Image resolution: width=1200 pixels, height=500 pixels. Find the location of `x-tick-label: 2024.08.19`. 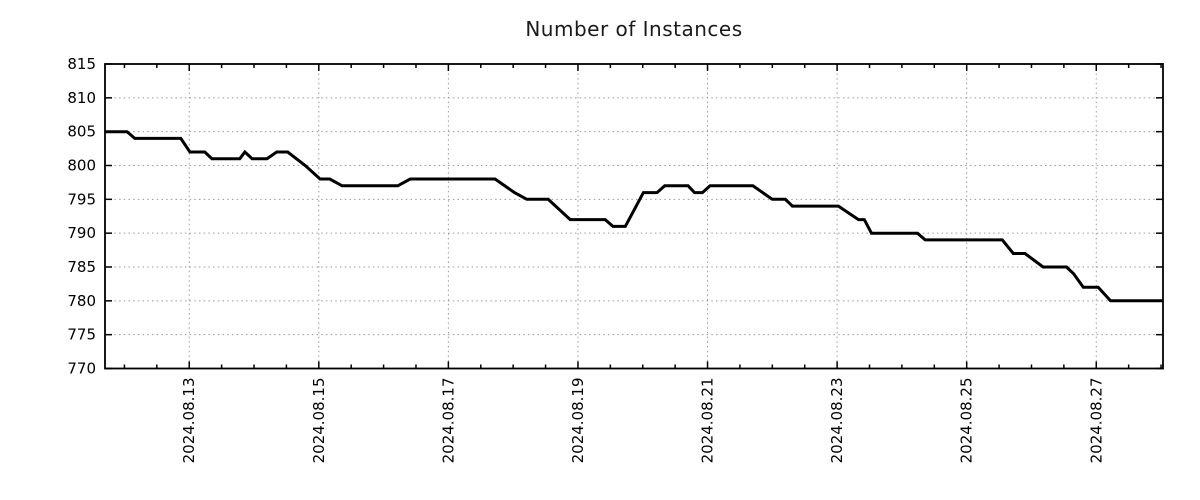

x-tick-label: 2024.08.19 is located at coordinates (578, 421).